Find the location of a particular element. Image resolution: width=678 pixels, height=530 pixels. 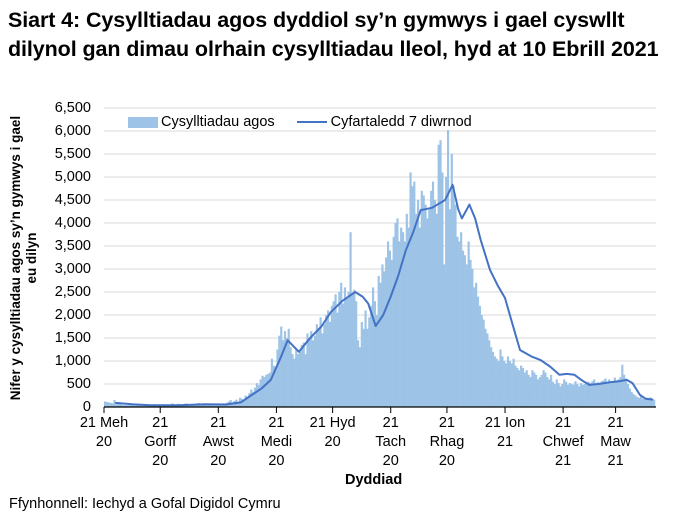

y-tick-label: 5,000 is located at coordinates (72, 177).